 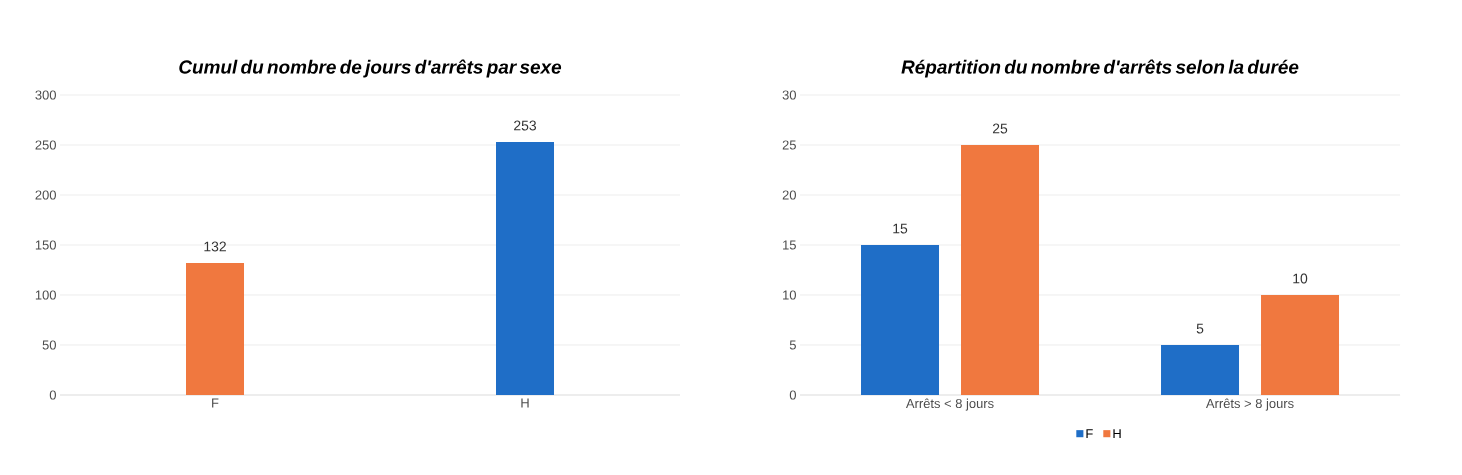 What do you see at coordinates (1089, 434) in the screenshot?
I see `legend-label: F` at bounding box center [1089, 434].